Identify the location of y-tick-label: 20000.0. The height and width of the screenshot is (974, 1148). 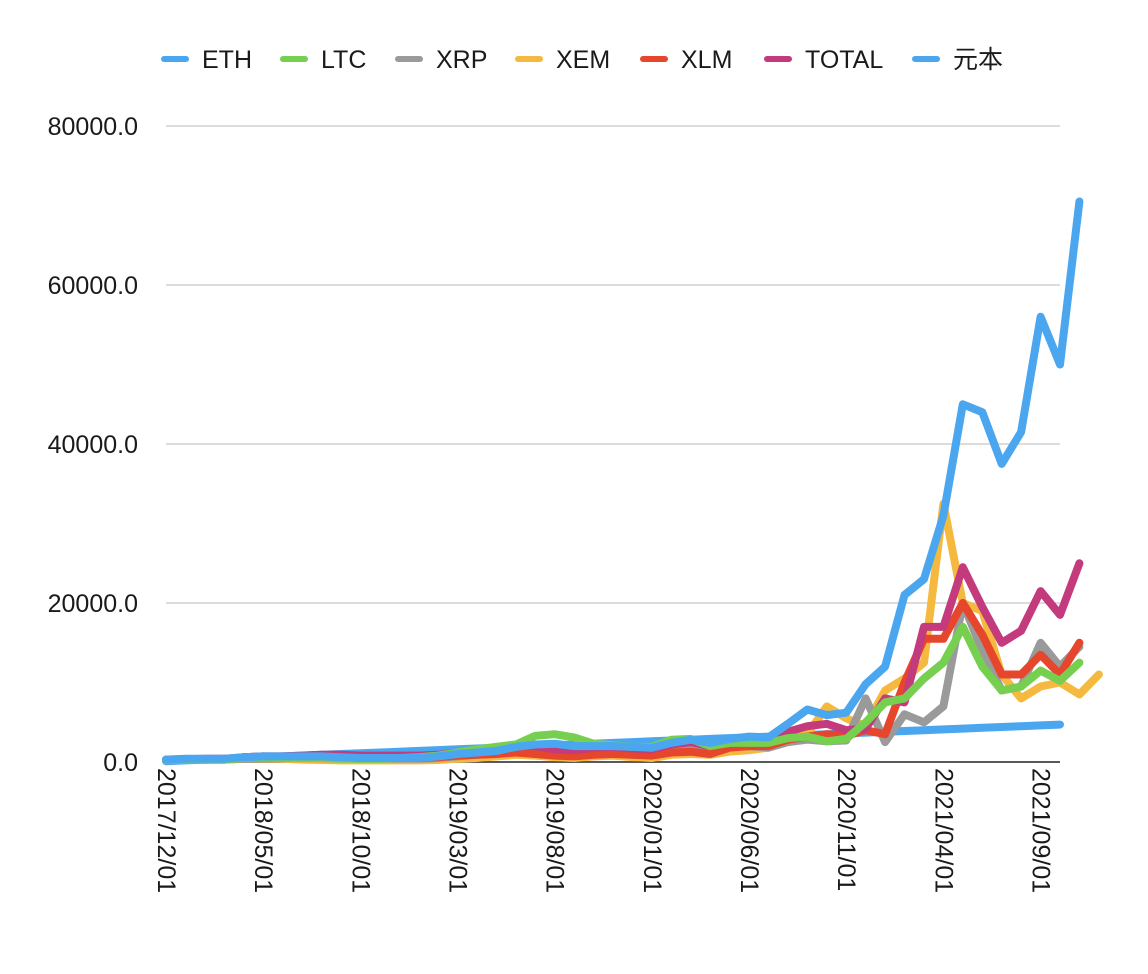
(93, 604).